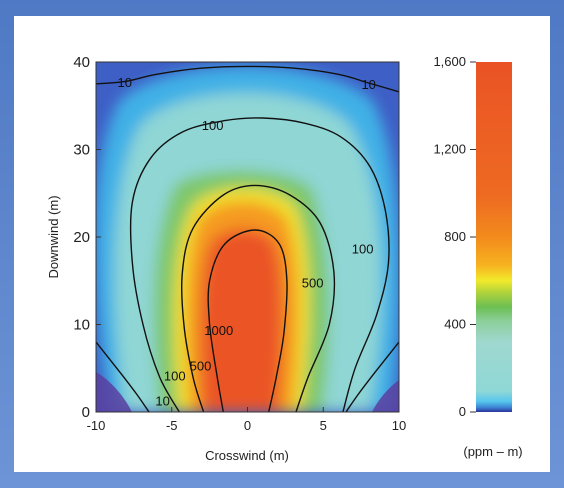 The height and width of the screenshot is (488, 564). Describe the element at coordinates (53, 236) in the screenshot. I see `y-axis-label: Downwind (m)` at that location.